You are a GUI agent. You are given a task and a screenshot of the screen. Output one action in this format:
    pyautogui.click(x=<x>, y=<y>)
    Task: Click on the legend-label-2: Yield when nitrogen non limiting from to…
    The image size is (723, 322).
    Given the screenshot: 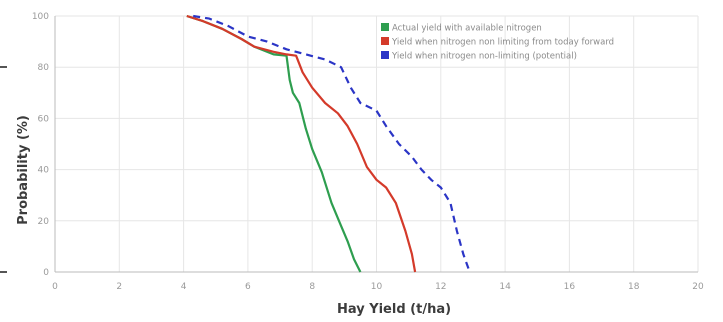 What is the action you would take?
    pyautogui.click(x=502, y=43)
    